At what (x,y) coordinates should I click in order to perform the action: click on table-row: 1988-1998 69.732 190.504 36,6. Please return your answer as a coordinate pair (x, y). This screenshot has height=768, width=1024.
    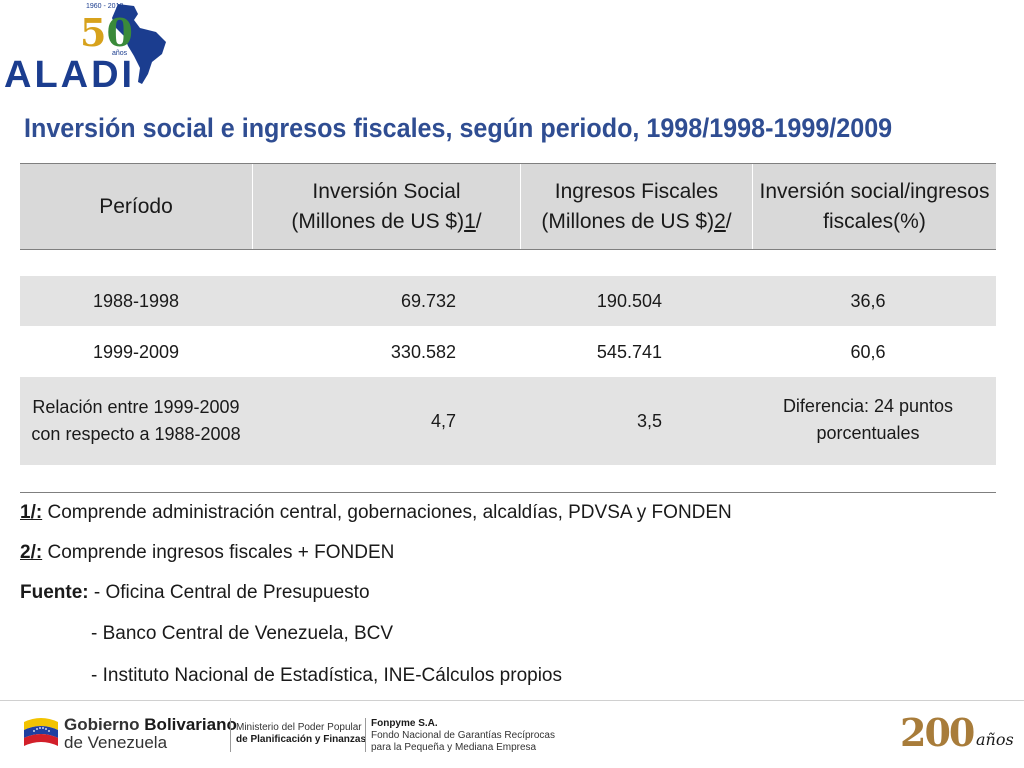
    Looking at the image, I should click on (508, 301).